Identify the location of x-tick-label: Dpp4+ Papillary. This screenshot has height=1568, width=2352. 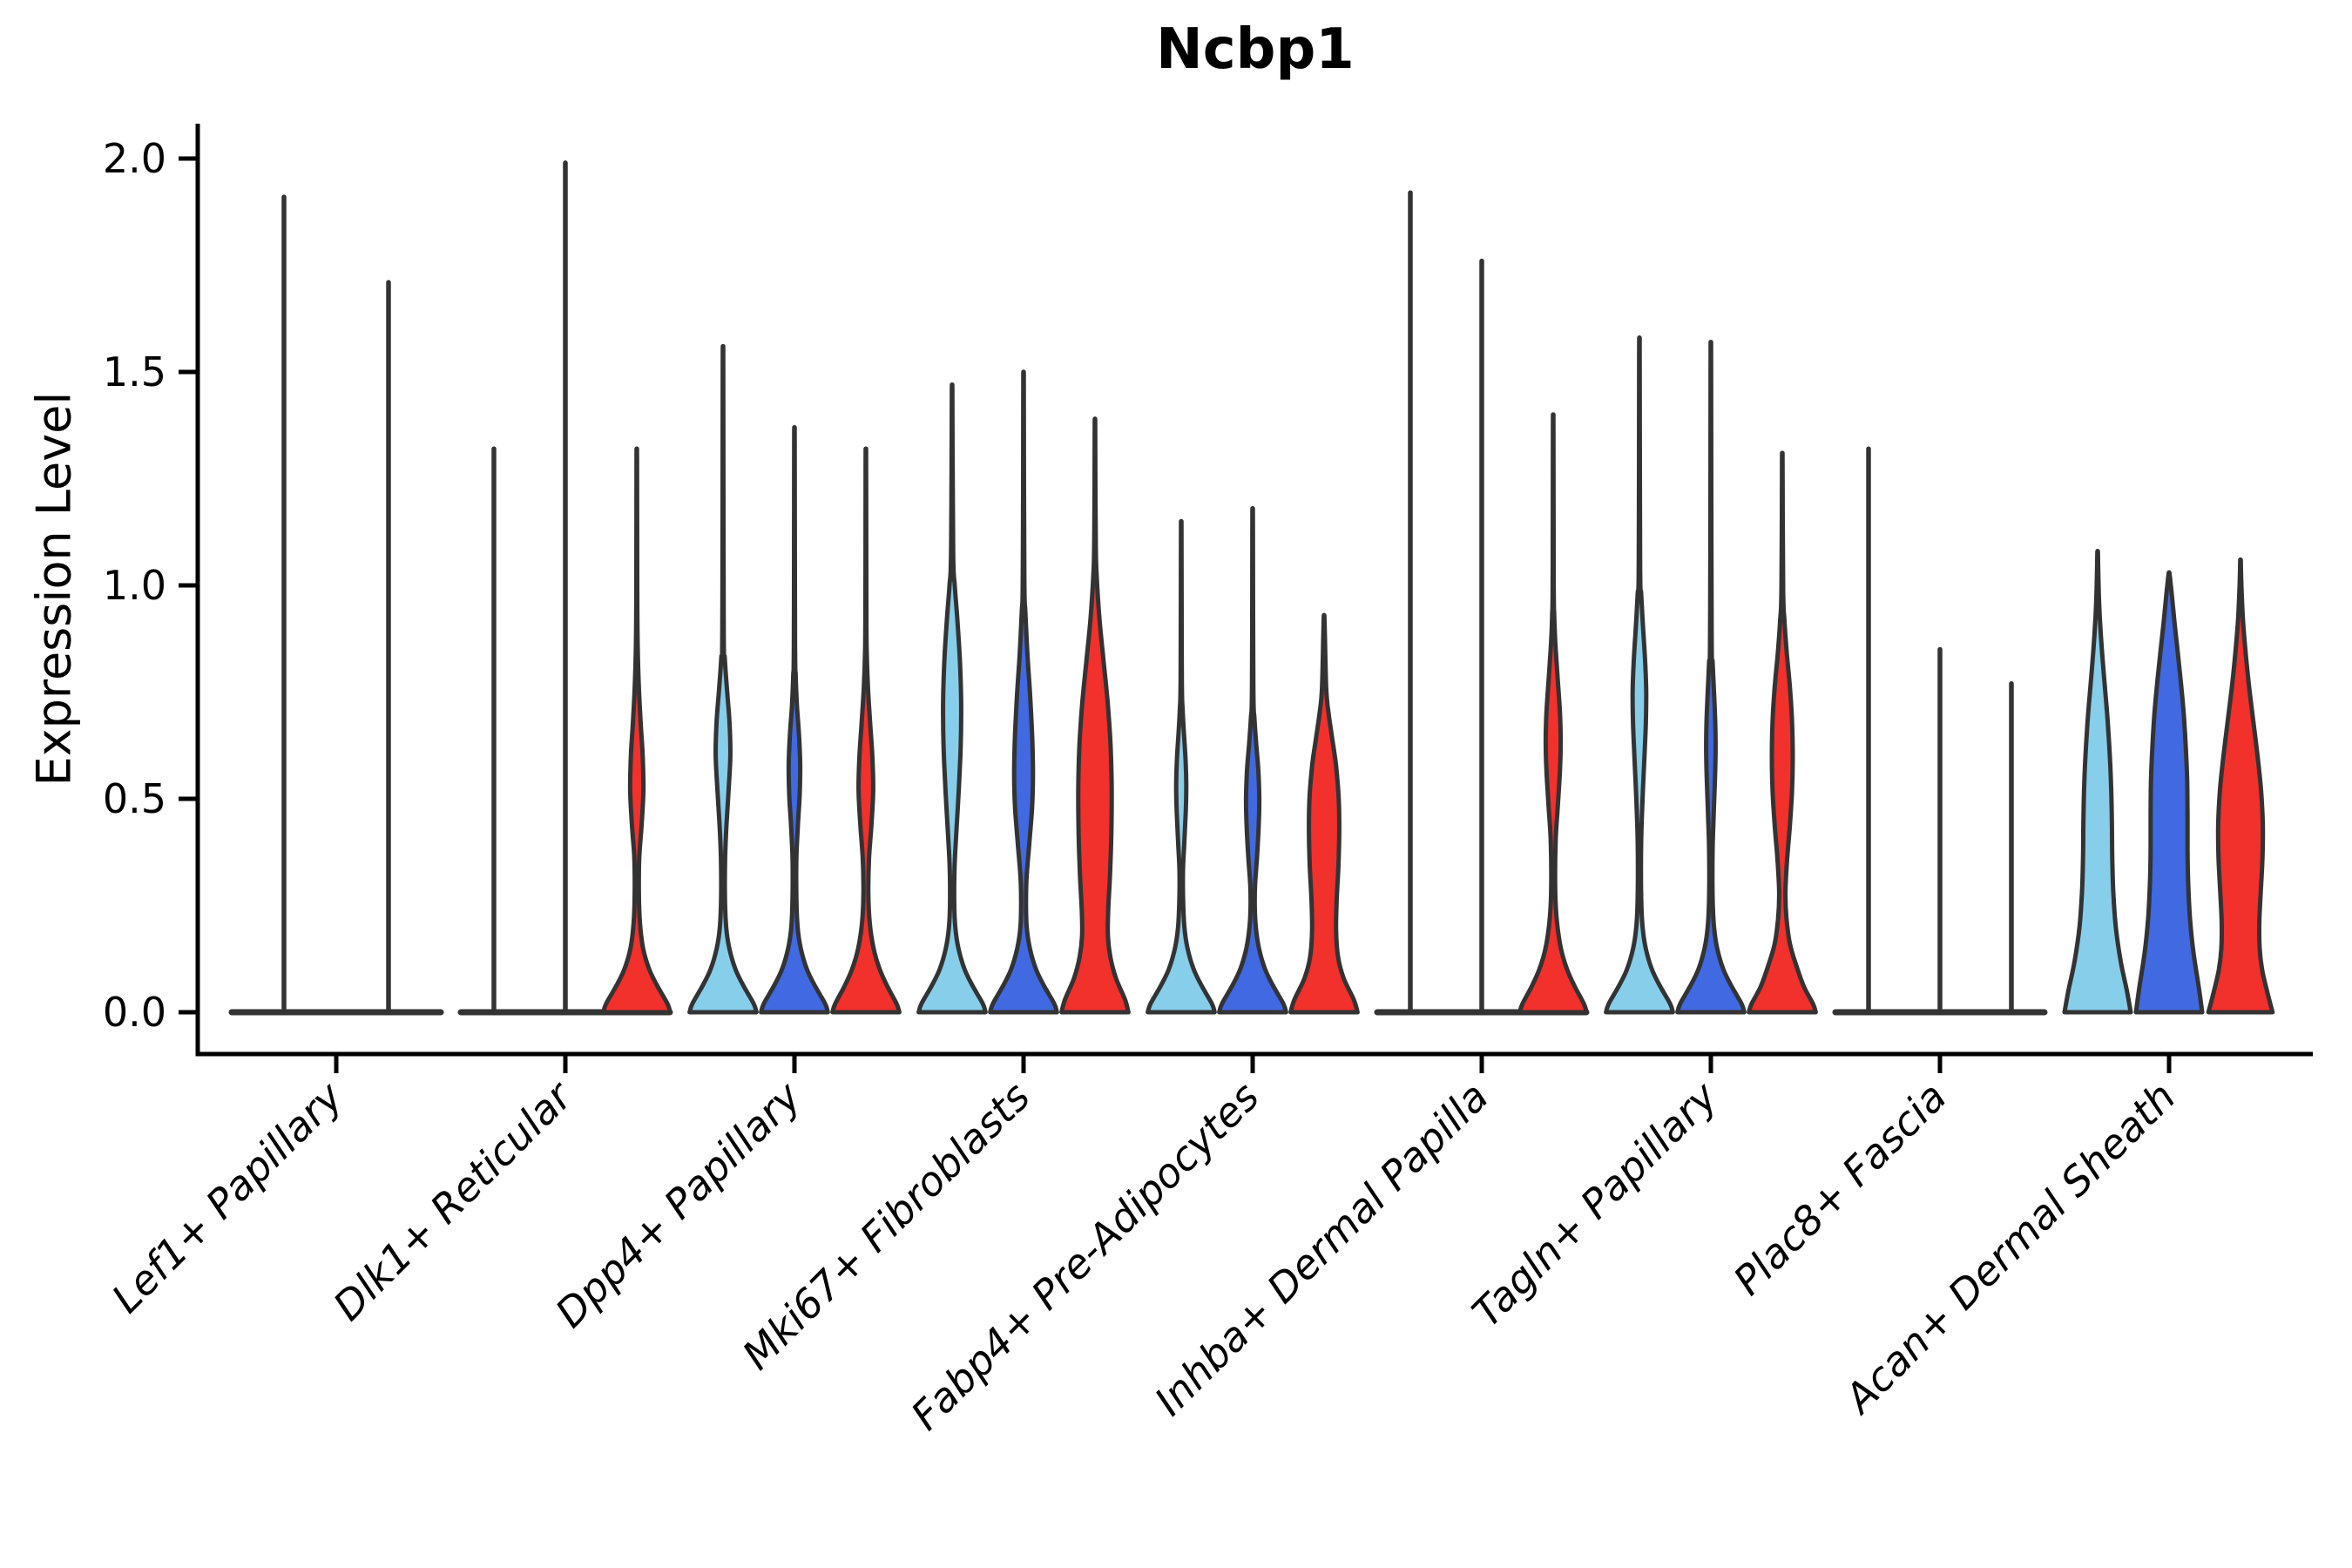
(678, 1204).